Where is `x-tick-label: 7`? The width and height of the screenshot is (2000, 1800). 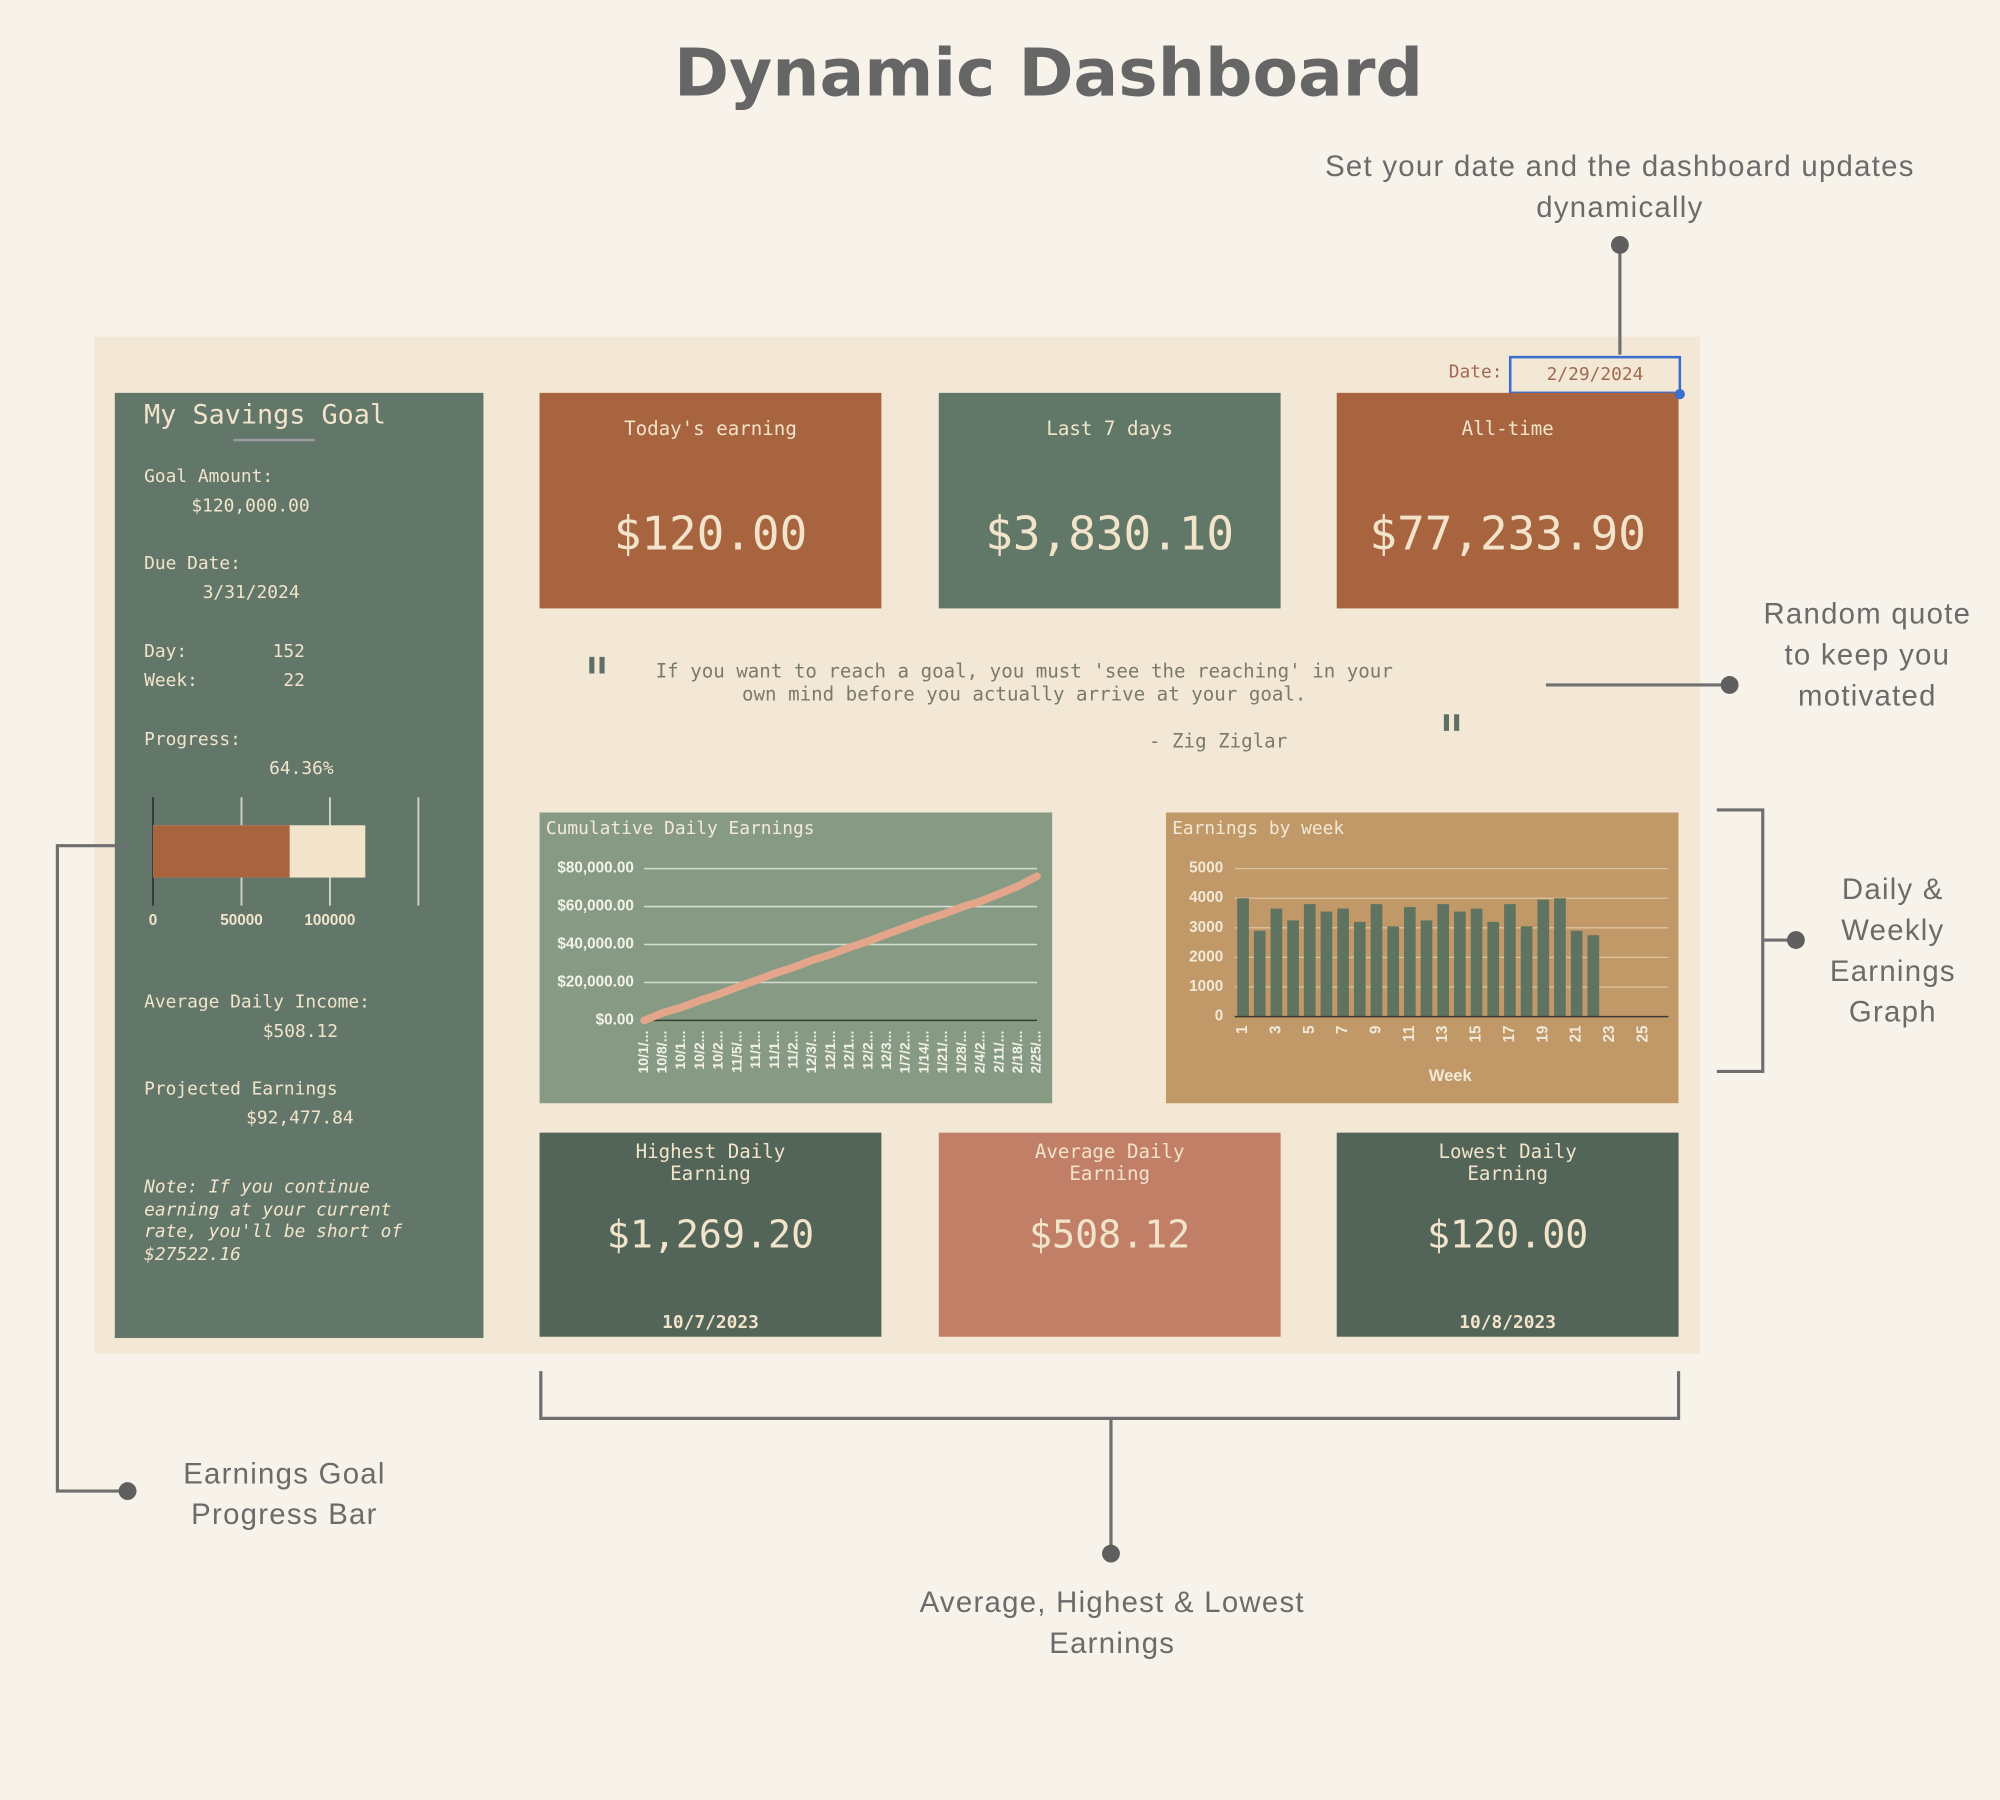 x-tick-label: 7 is located at coordinates (1342, 1030).